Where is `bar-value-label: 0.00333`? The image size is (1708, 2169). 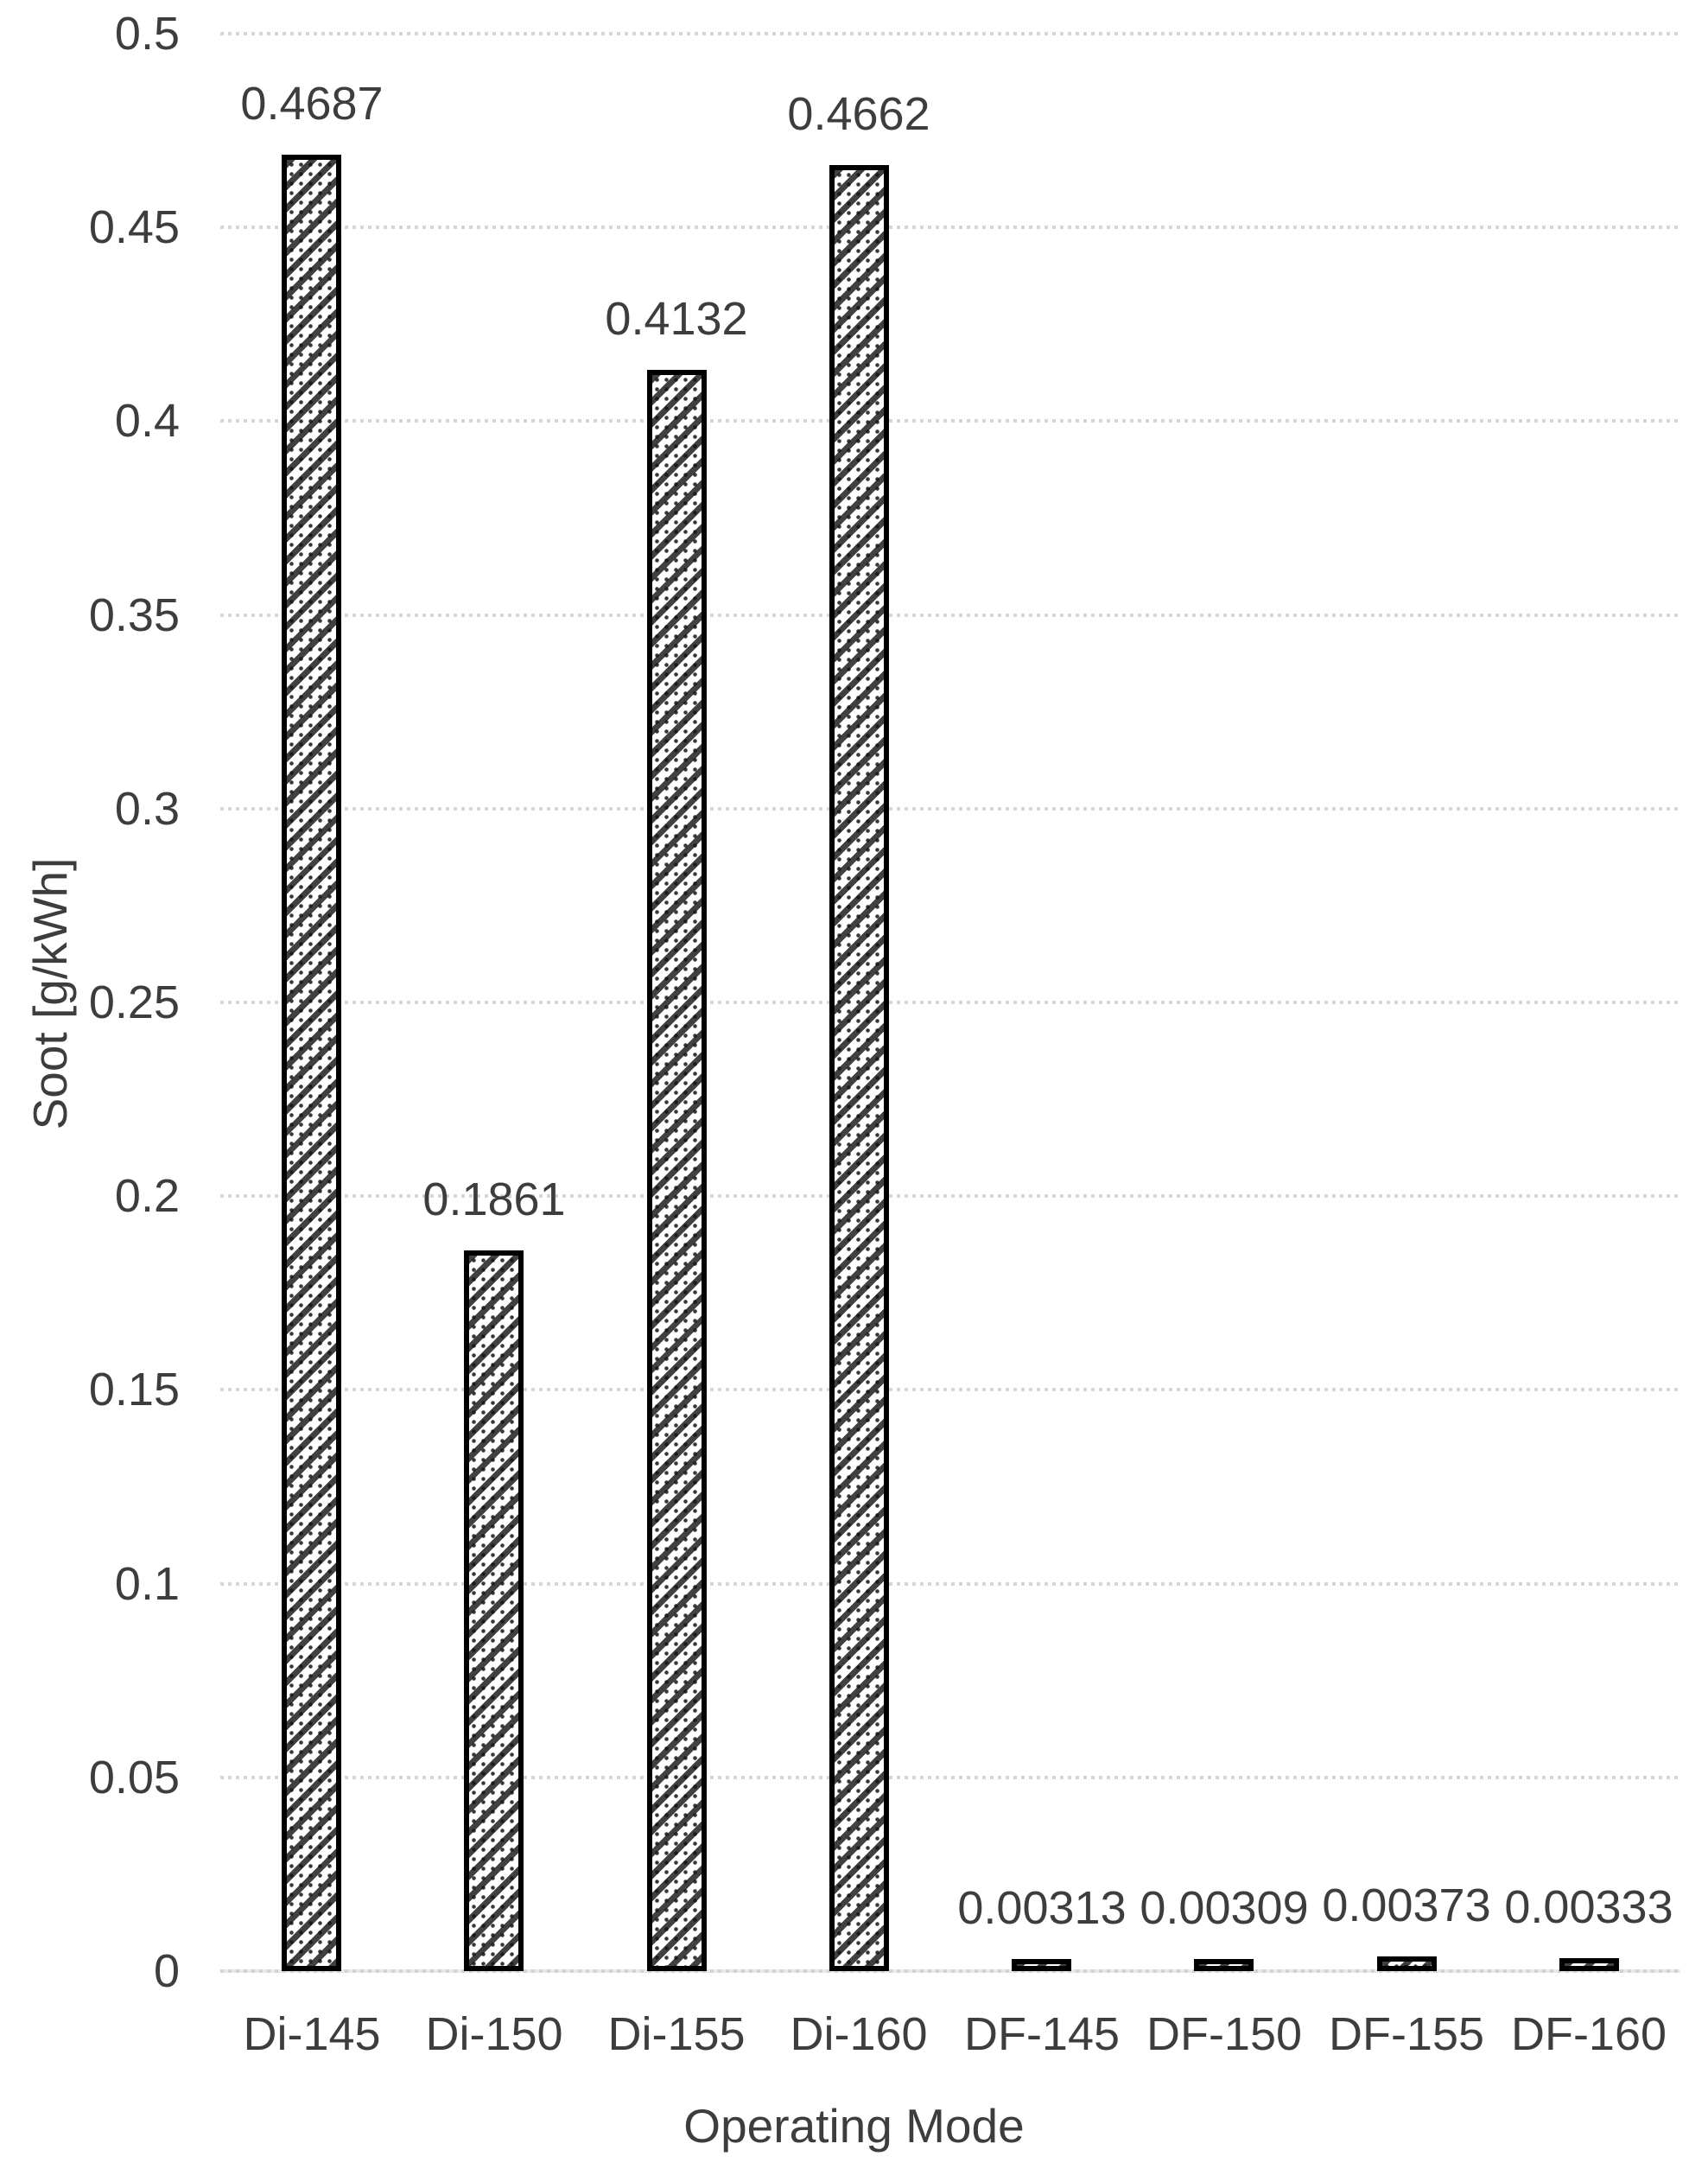
bar-value-label: 0.00333 is located at coordinates (1588, 1907).